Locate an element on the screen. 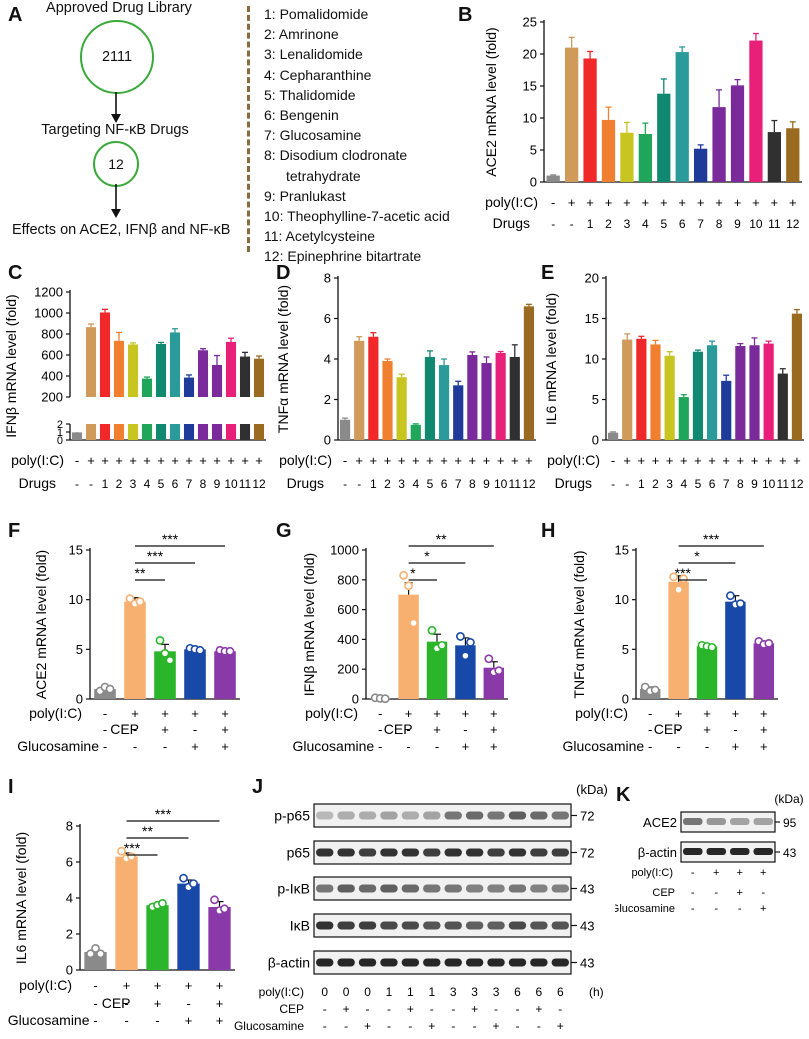 Image resolution: width=809 pixels, height=1039 pixels. y-tick-label: 15 is located at coordinates (592, 318).